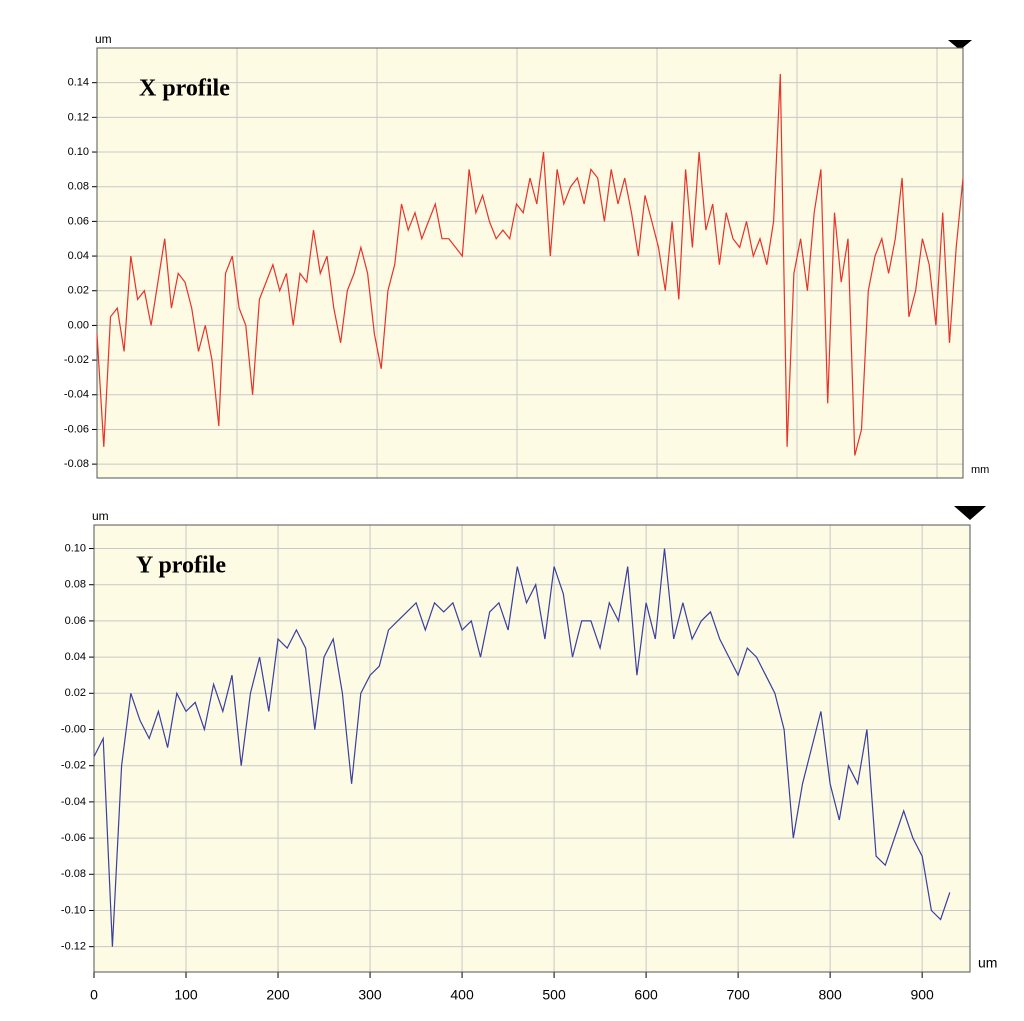 This screenshot has height=1021, width=1024. Describe the element at coordinates (738, 995) in the screenshot. I see `x-tick-label: 700` at that location.